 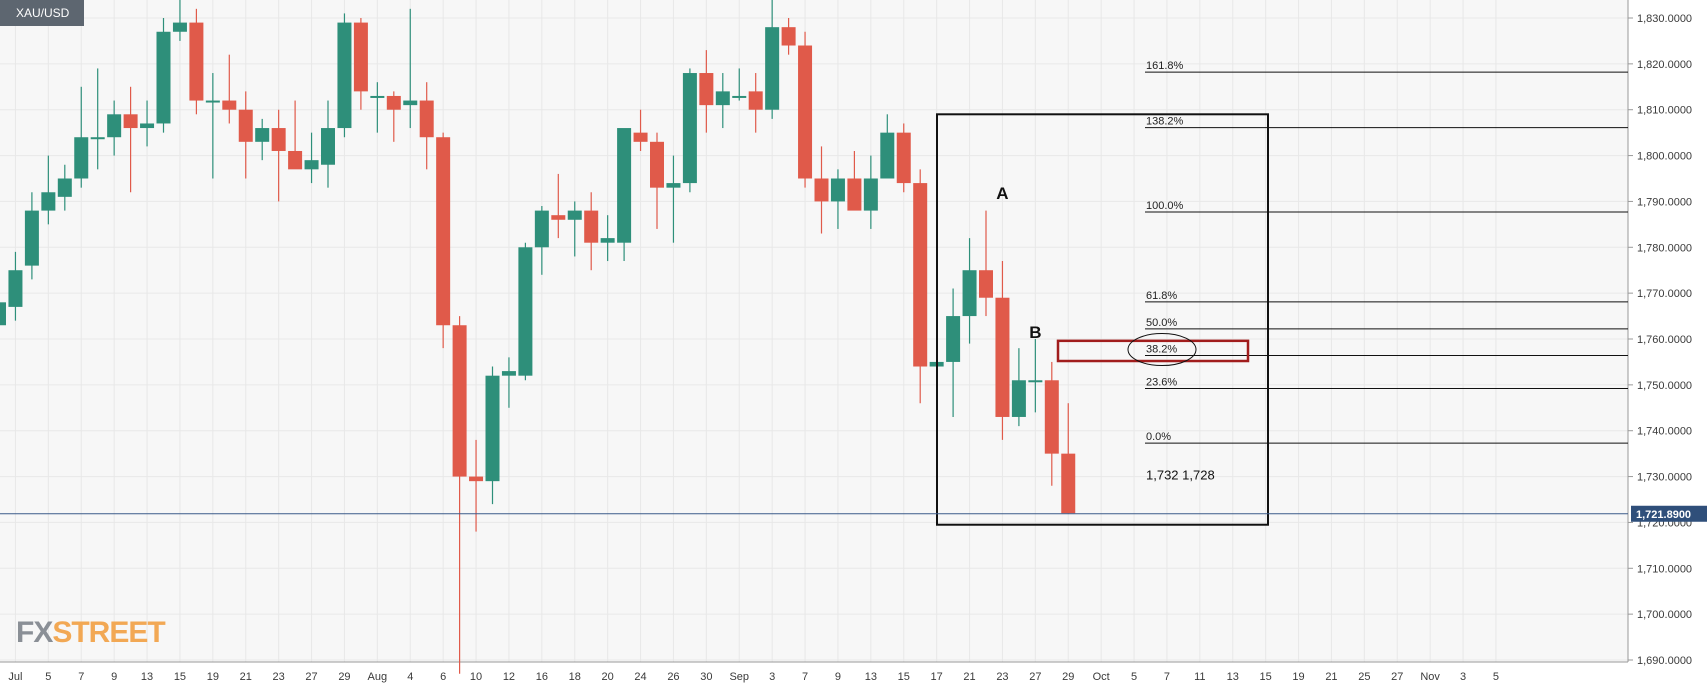 I want to click on y-tick-label: 1,710.0000, so click(x=1664, y=569).